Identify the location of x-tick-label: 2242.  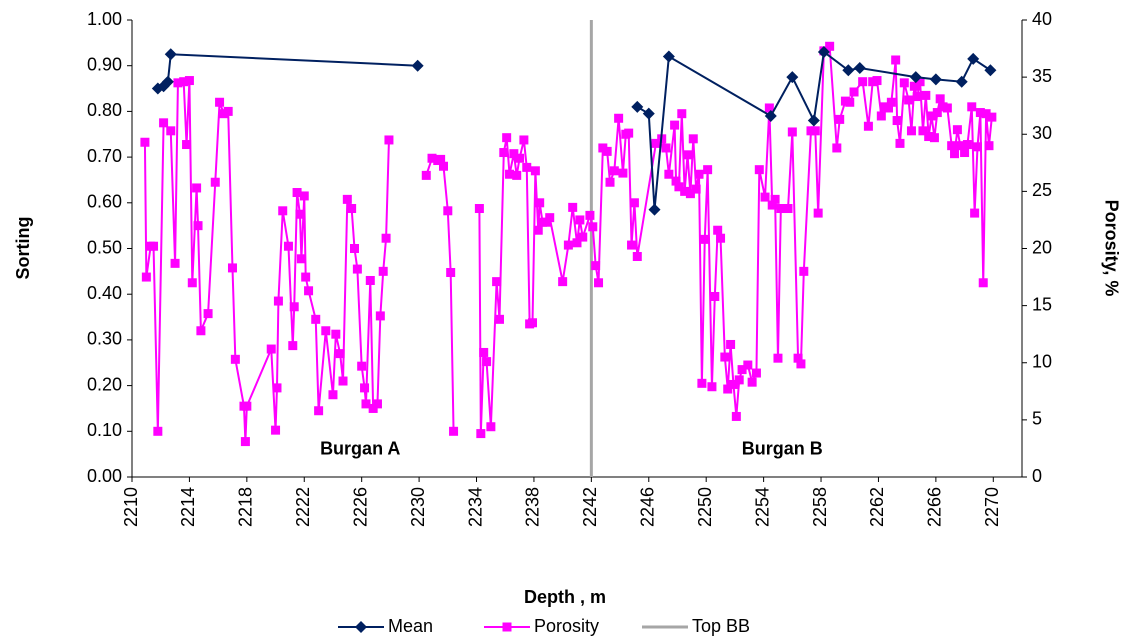
(590, 507).